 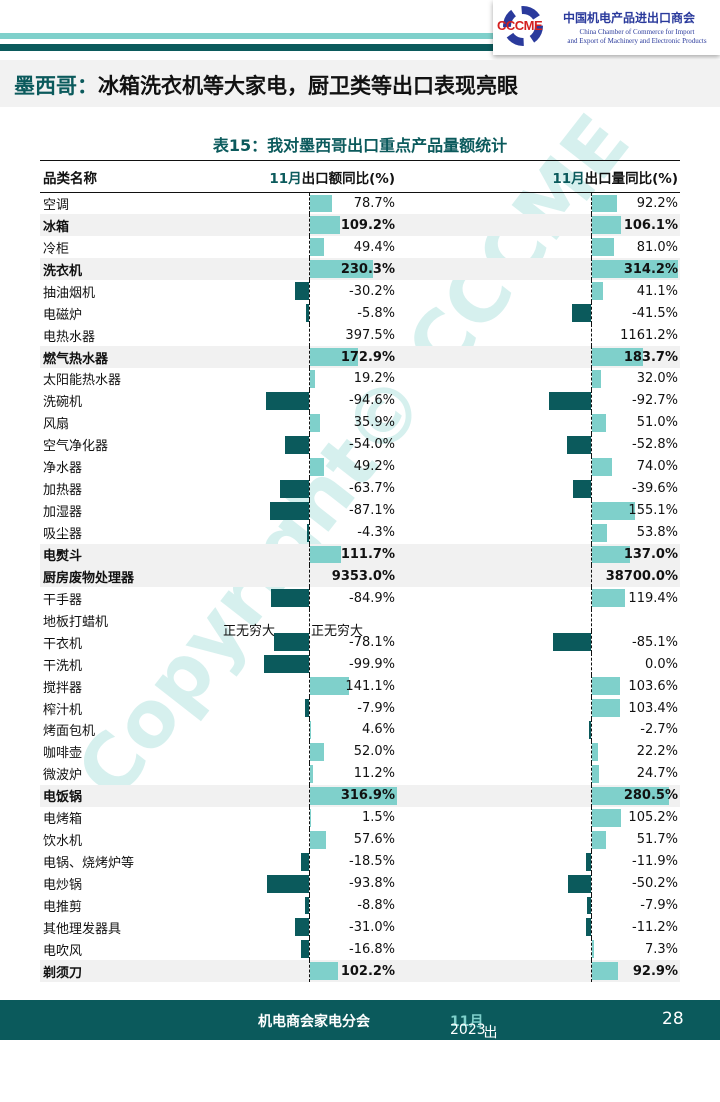 What do you see at coordinates (538, 686) in the screenshot?
I see `volume-yoy-cell: 103.6%` at bounding box center [538, 686].